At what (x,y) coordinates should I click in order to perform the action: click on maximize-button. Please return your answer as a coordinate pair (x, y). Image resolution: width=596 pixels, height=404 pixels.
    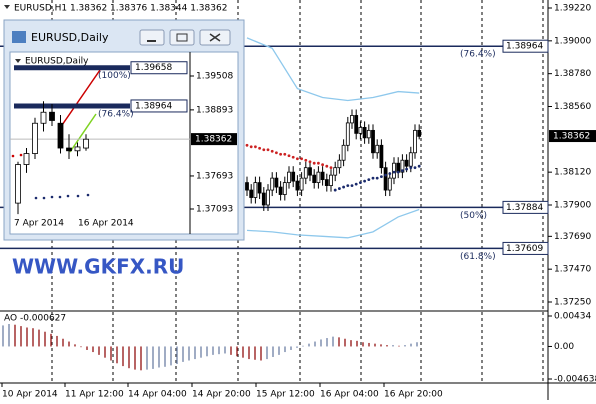
    Looking at the image, I should click on (182, 37).